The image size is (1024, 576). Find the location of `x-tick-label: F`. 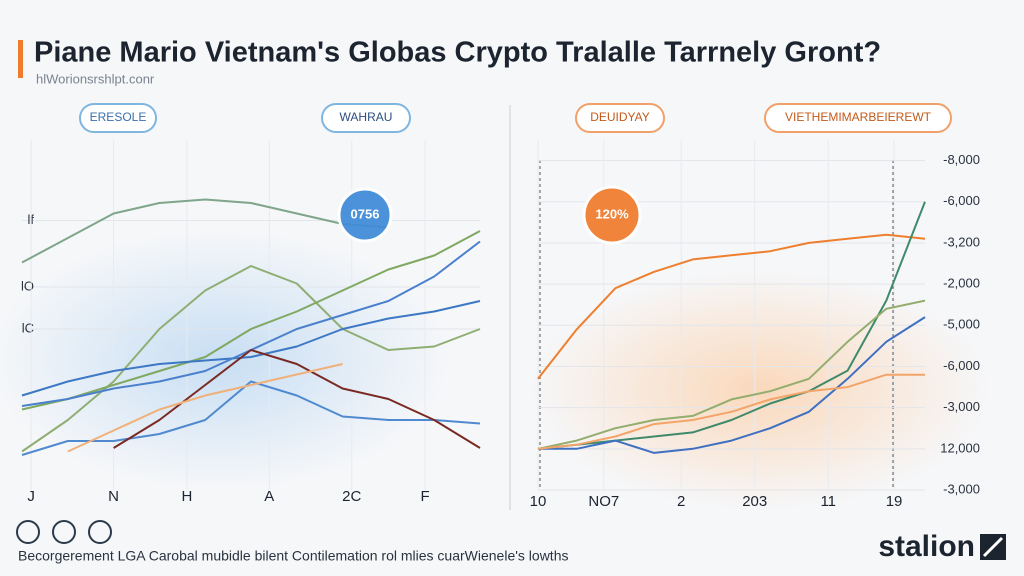

x-tick-label: F is located at coordinates (424, 496).